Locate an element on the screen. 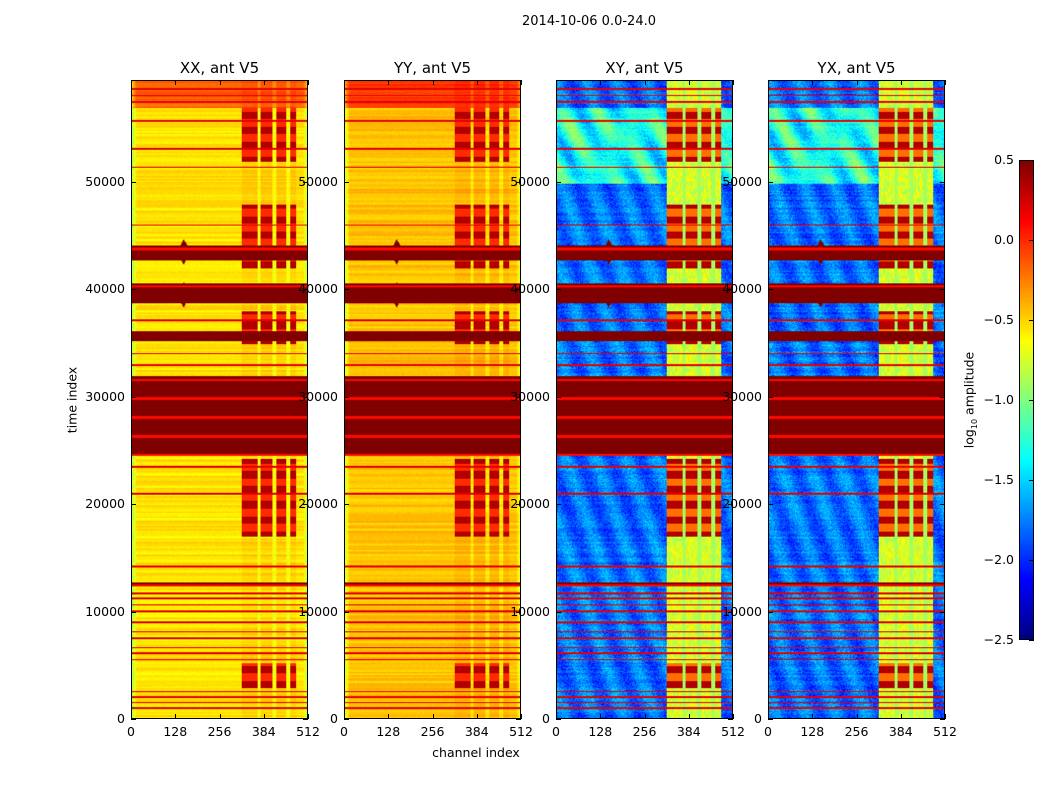 The height and width of the screenshot is (800, 1050). colorbar-tick-label: −1.0 is located at coordinates (998, 399).